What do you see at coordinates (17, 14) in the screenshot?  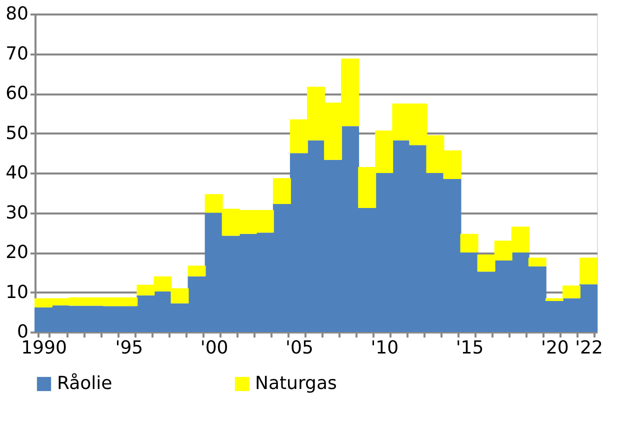 I see `y-tick-label: 80` at bounding box center [17, 14].